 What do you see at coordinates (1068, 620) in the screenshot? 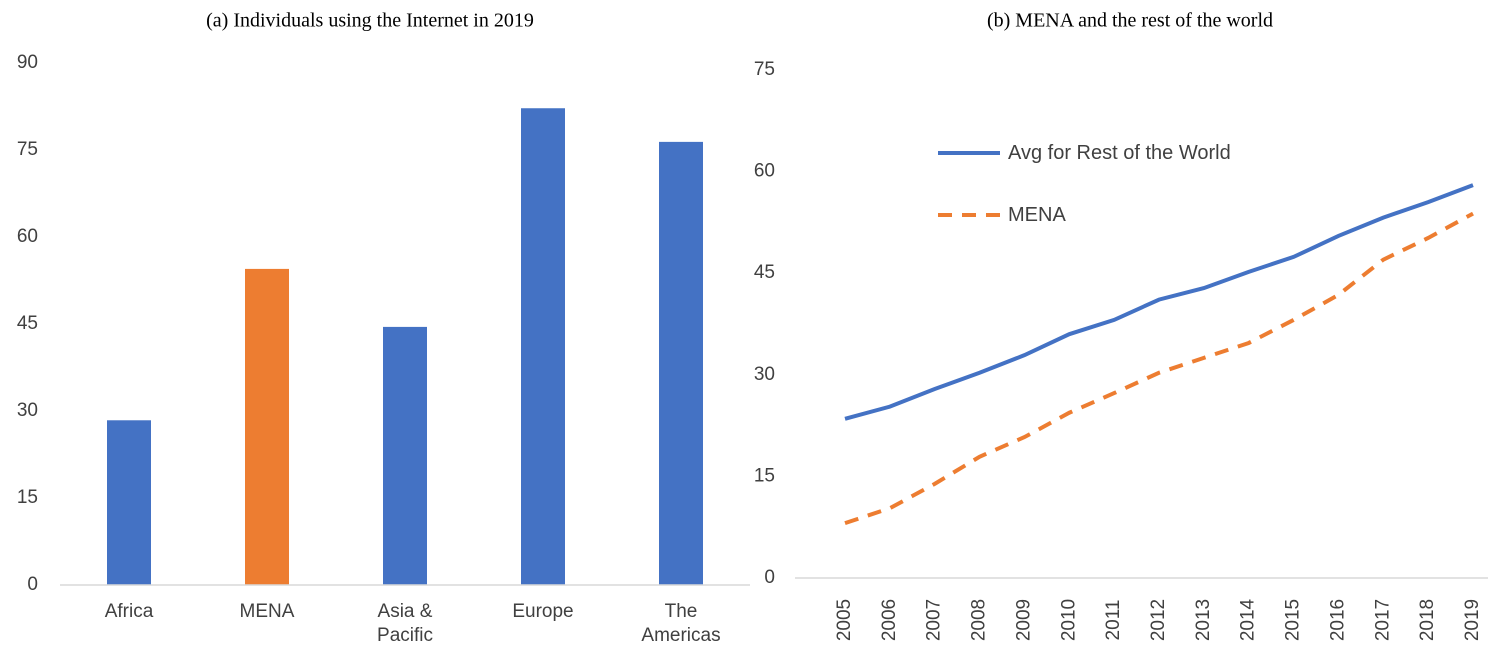
I see `x-tick-label: 2010` at bounding box center [1068, 620].